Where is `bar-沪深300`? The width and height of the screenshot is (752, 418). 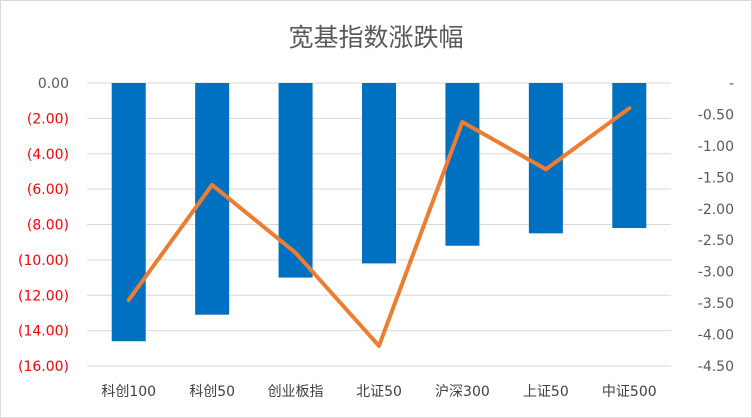 bar-沪深300 is located at coordinates (462, 164).